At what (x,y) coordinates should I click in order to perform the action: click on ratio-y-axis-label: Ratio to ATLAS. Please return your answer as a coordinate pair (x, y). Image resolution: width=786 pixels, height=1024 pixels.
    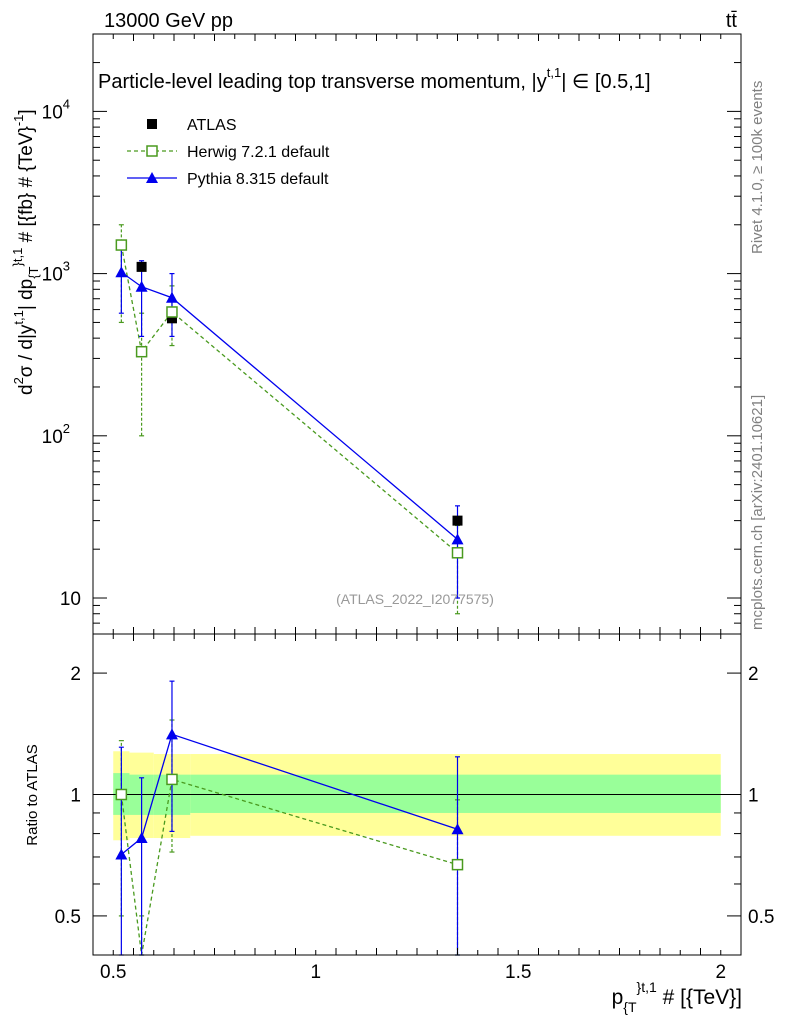
    Looking at the image, I should click on (32, 794).